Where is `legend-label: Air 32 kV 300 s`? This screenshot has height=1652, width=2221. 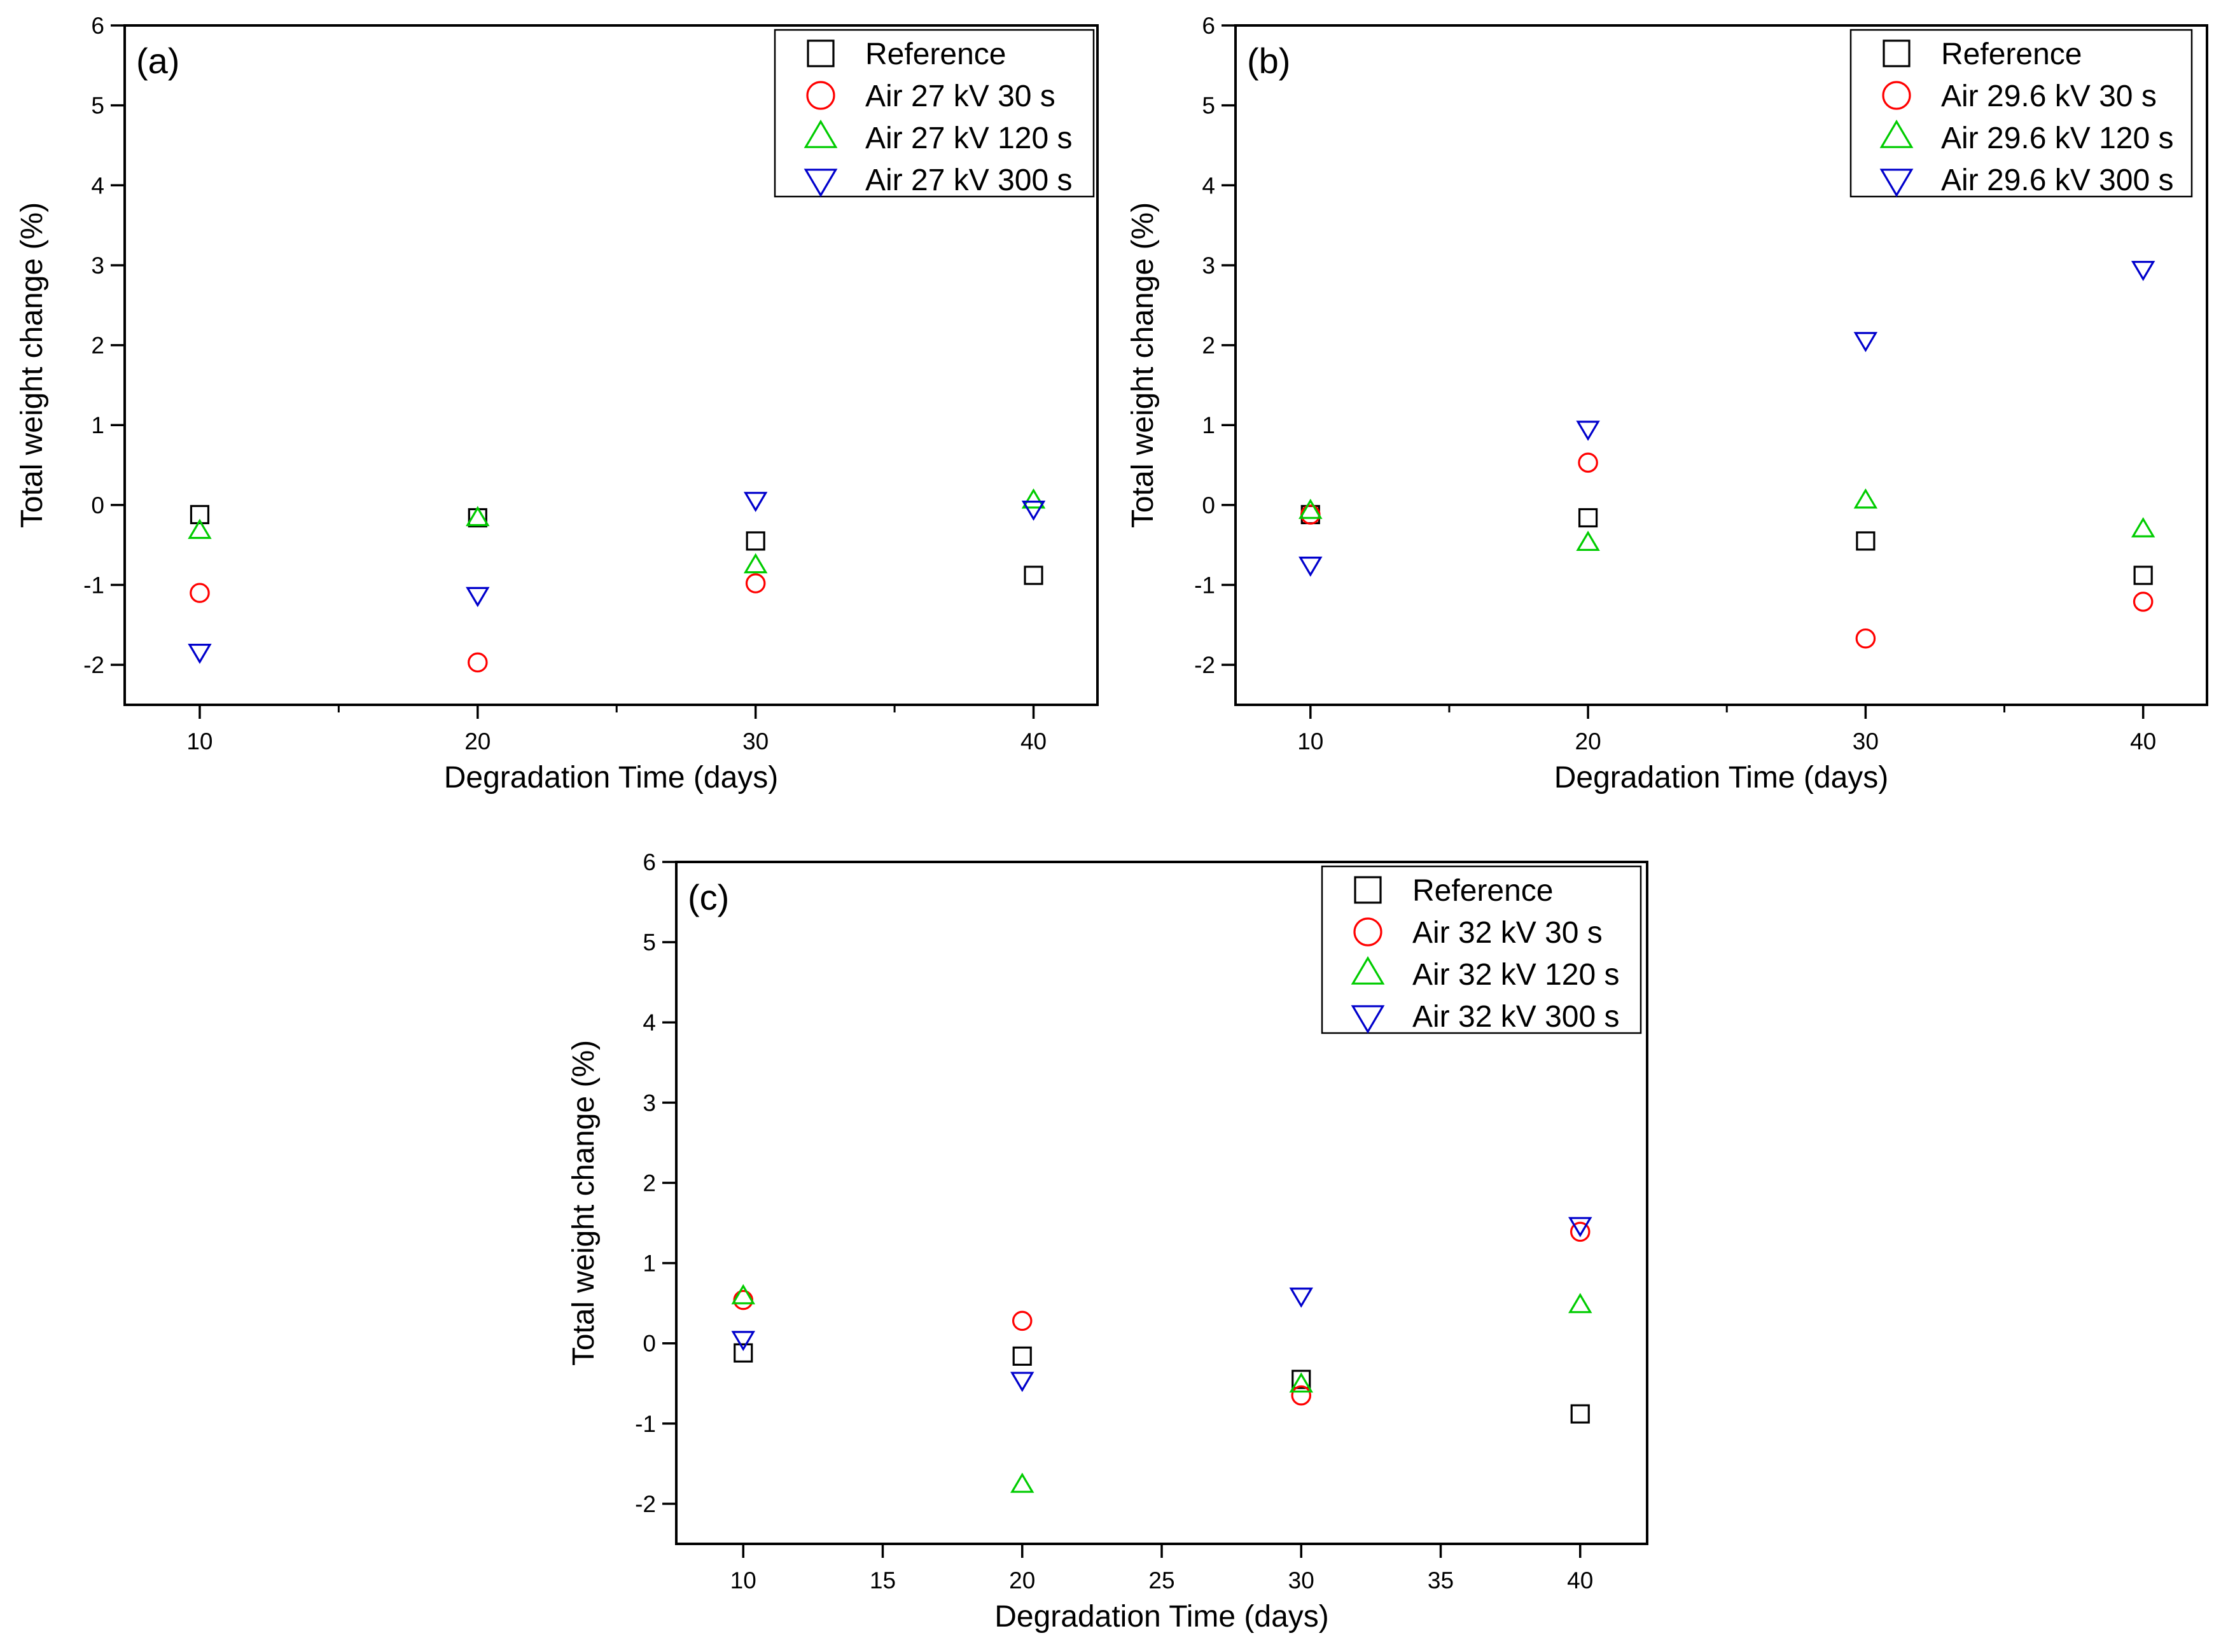 legend-label: Air 32 kV 300 s is located at coordinates (1516, 1017).